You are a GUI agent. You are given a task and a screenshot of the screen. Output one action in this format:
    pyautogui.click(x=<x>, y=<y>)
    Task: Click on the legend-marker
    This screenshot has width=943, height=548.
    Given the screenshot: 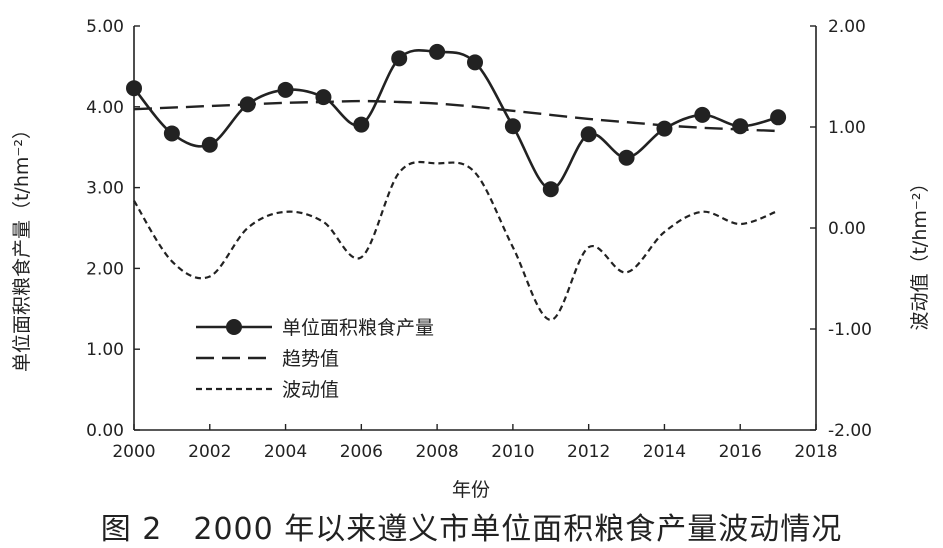 What is the action you would take?
    pyautogui.click(x=234, y=327)
    